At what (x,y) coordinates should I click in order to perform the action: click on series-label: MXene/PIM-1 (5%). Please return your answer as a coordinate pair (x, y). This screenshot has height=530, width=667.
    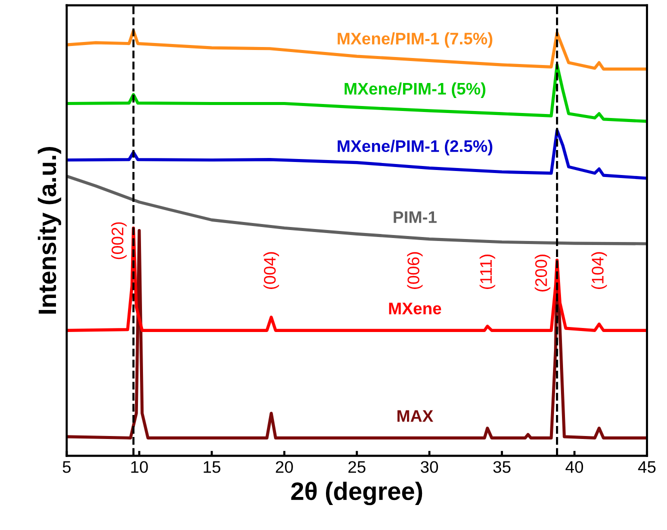
    Looking at the image, I should click on (415, 90).